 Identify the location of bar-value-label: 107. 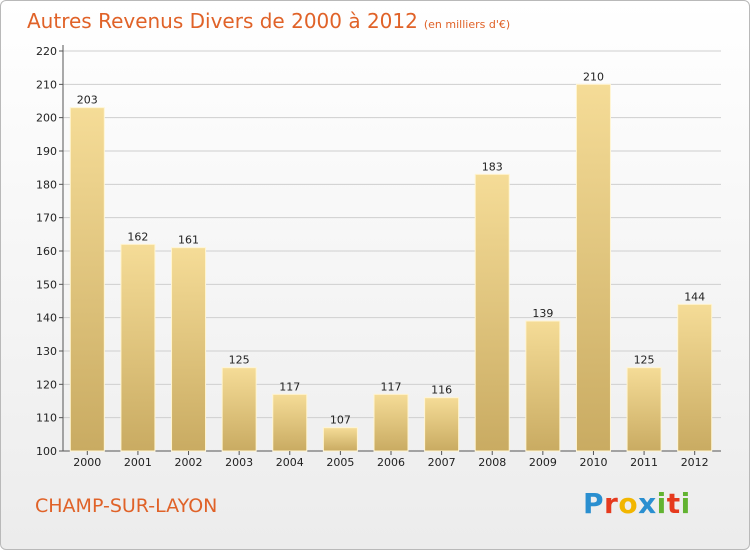
(340, 420).